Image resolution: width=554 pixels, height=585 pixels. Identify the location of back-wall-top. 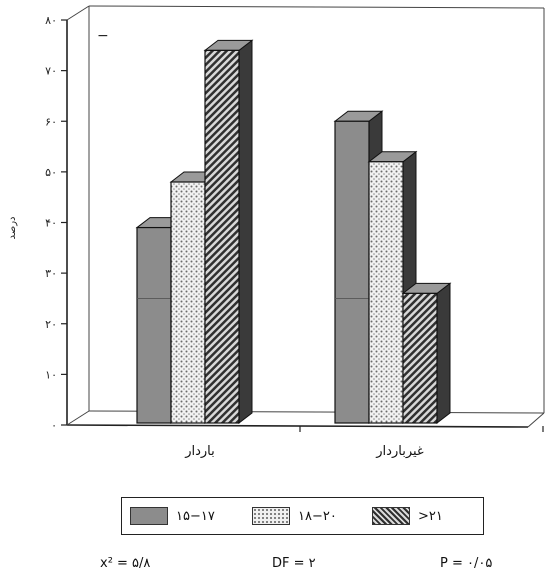
(316, 7).